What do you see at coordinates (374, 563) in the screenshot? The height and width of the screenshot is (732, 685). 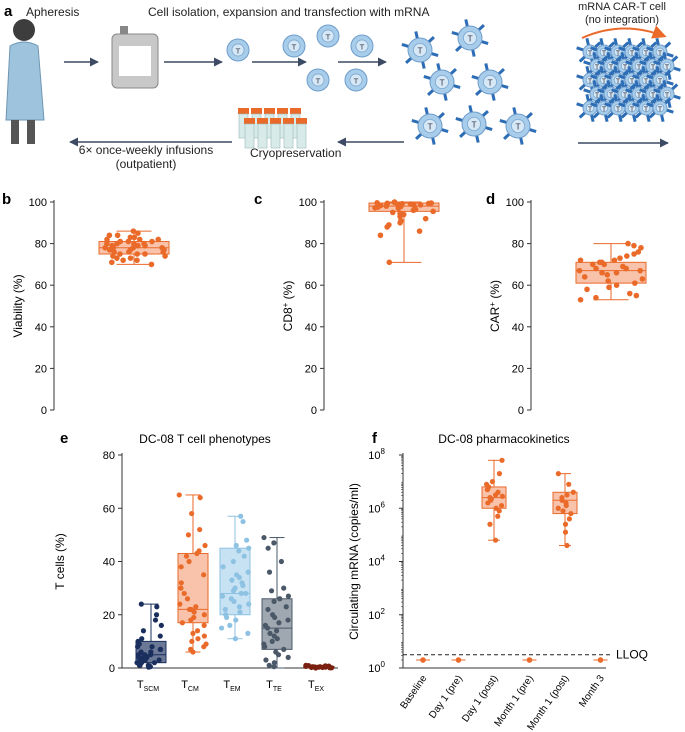 I see `y-tick-base: 10` at bounding box center [374, 563].